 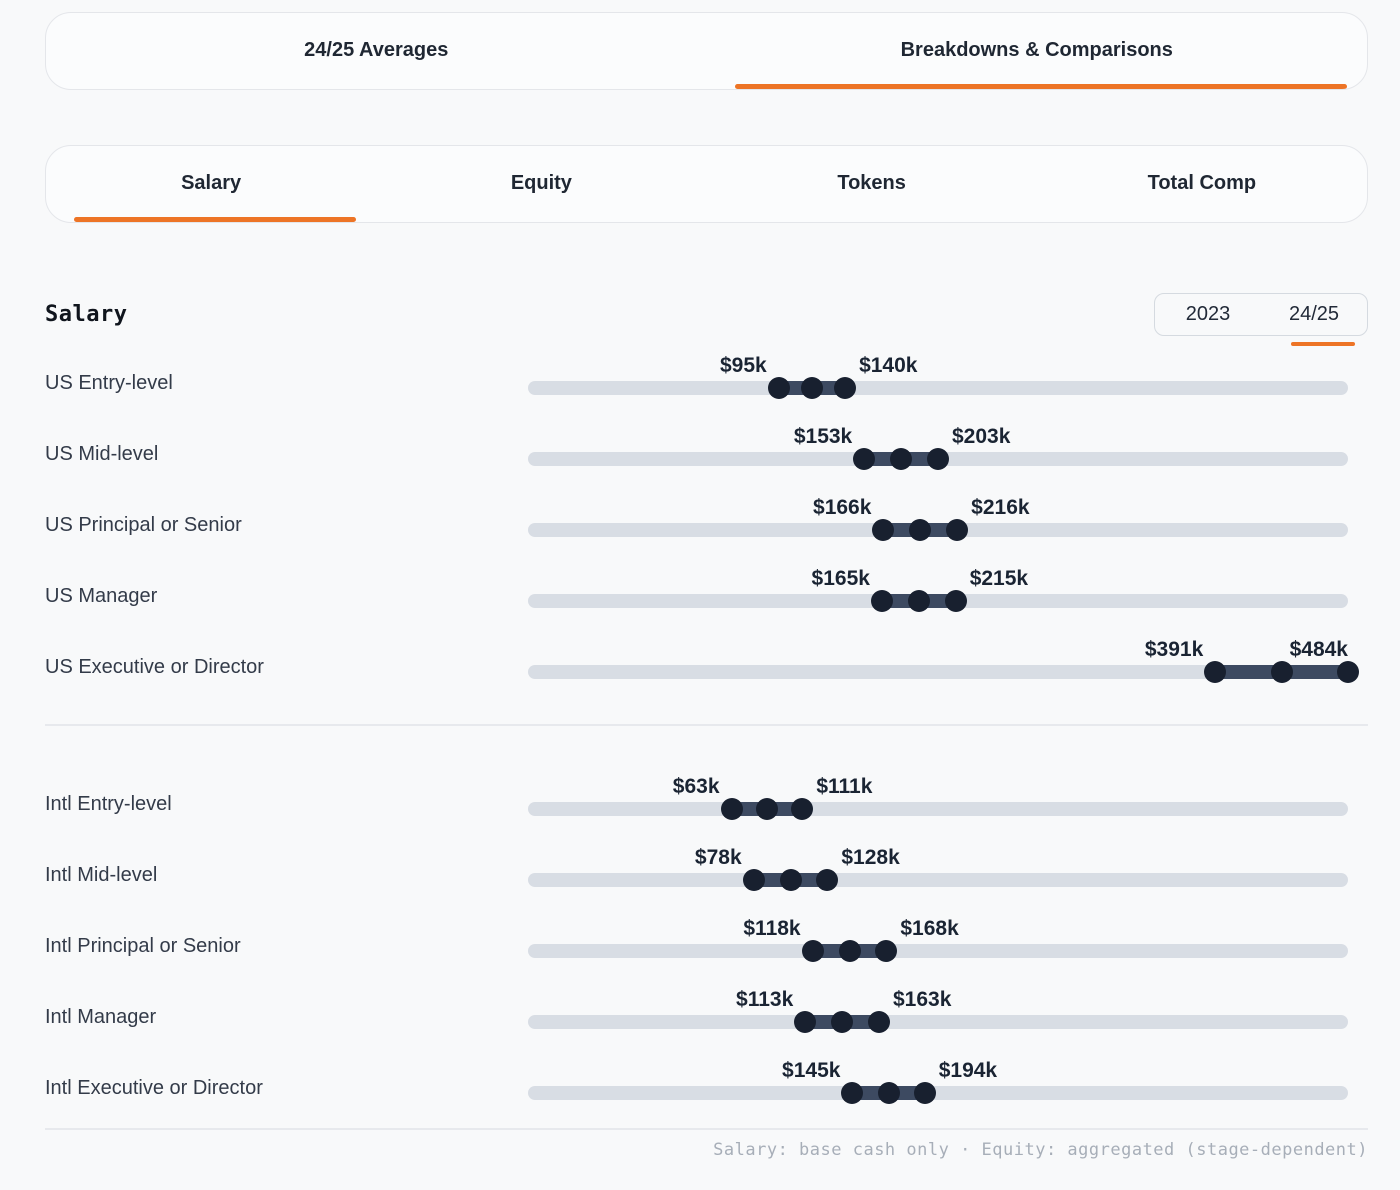 I want to click on salary-row: Intl Mid-level $78k $128k, so click(x=696, y=879).